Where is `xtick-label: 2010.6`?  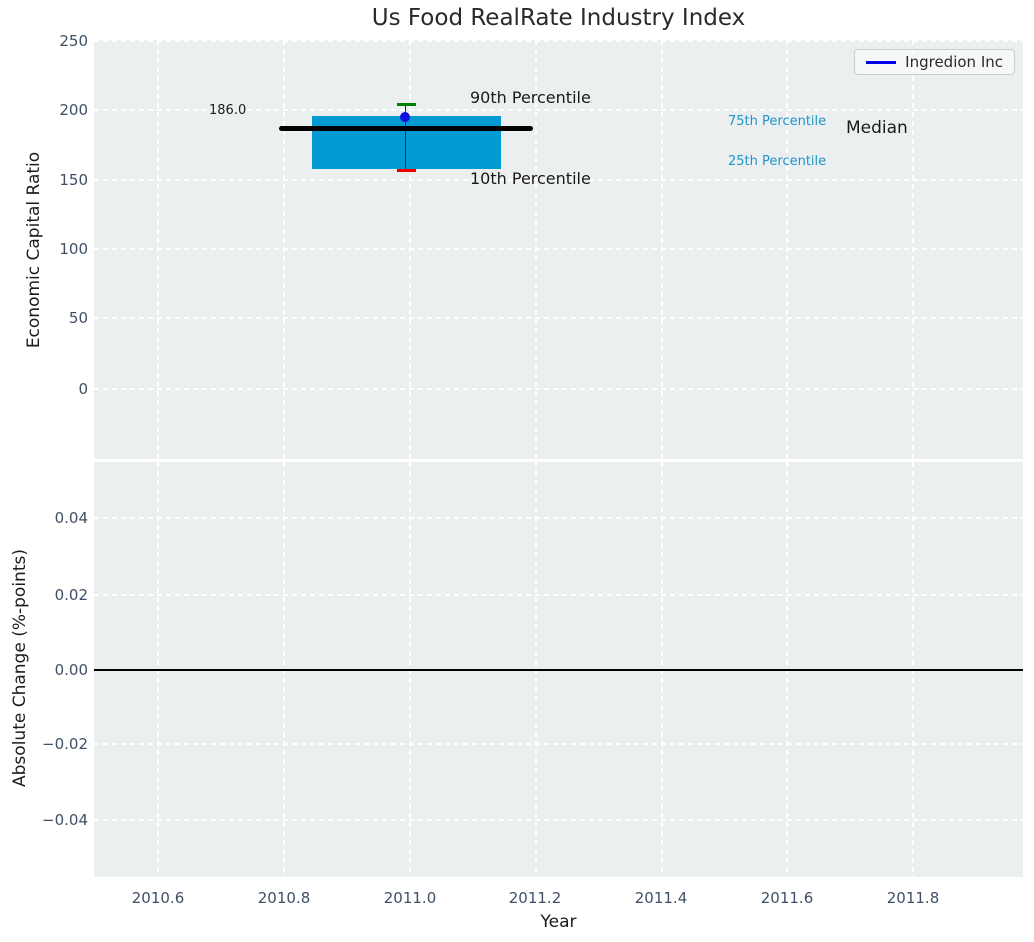 xtick-label: 2010.6 is located at coordinates (158, 898).